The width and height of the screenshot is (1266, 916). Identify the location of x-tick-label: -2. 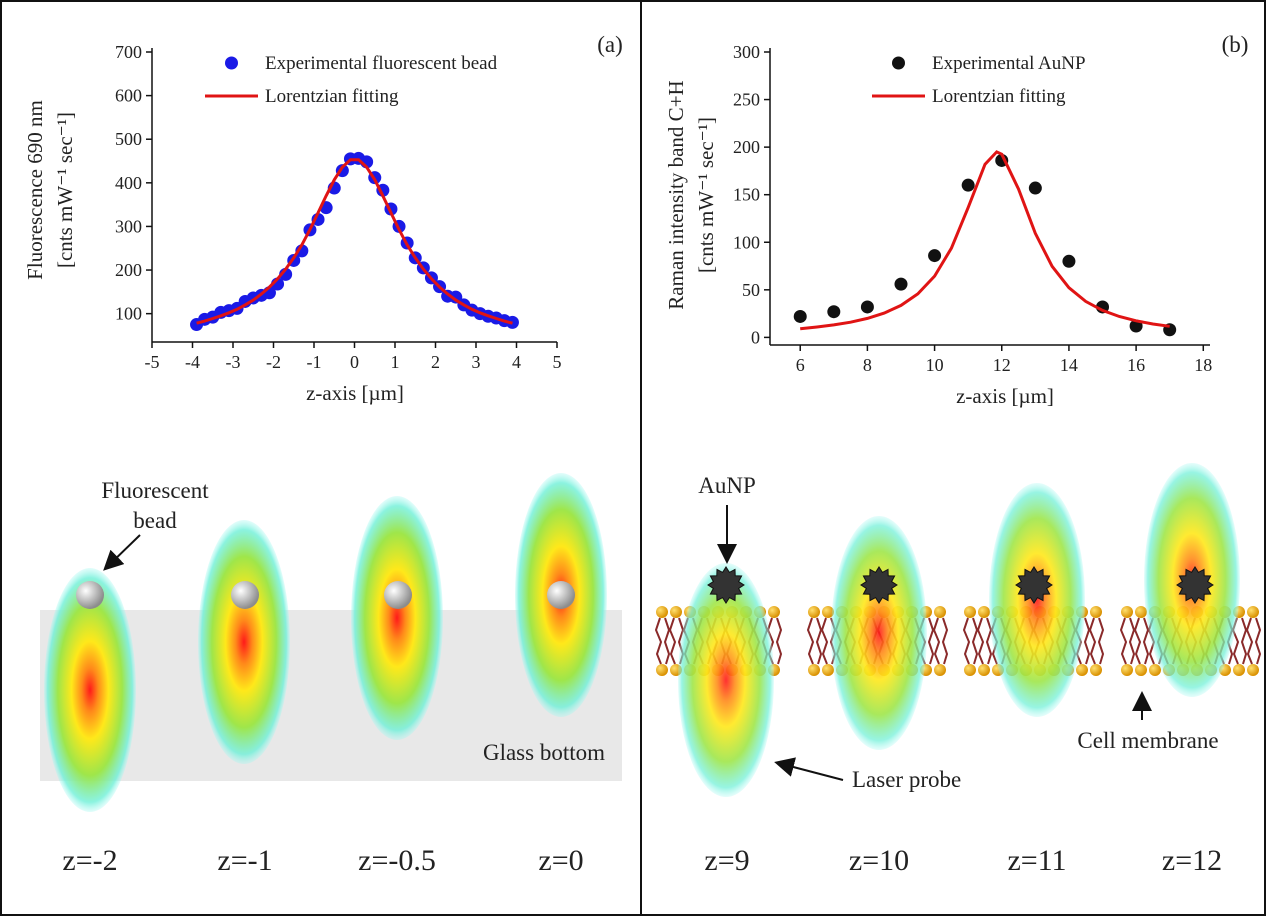
(273, 362).